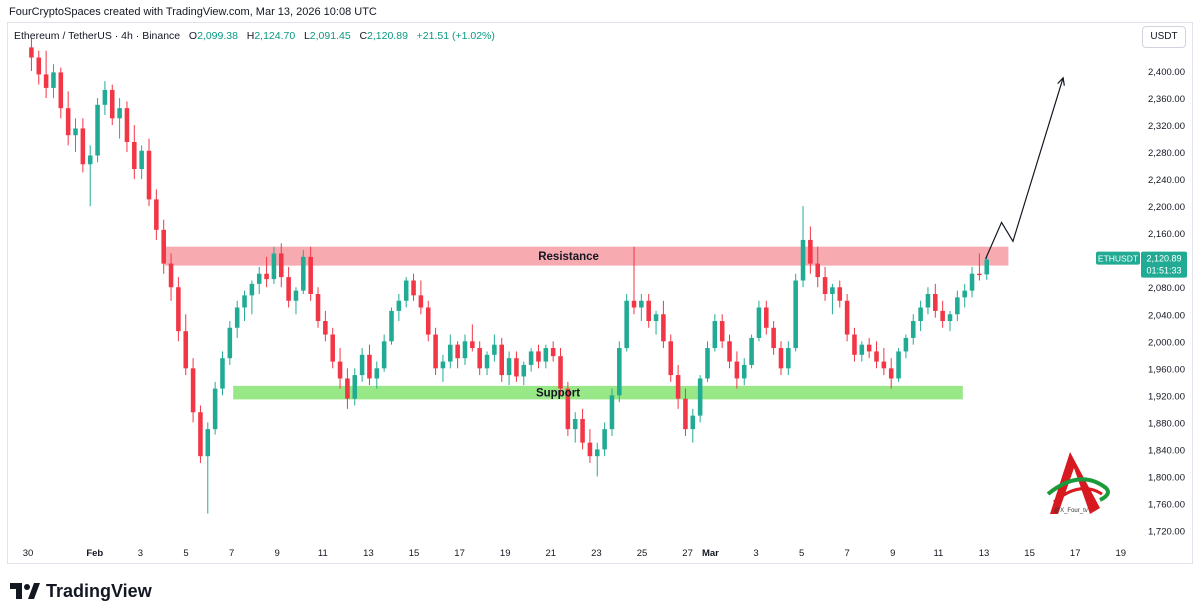 The image size is (1200, 615). What do you see at coordinates (687, 553) in the screenshot?
I see `x-tick-label: 27` at bounding box center [687, 553].